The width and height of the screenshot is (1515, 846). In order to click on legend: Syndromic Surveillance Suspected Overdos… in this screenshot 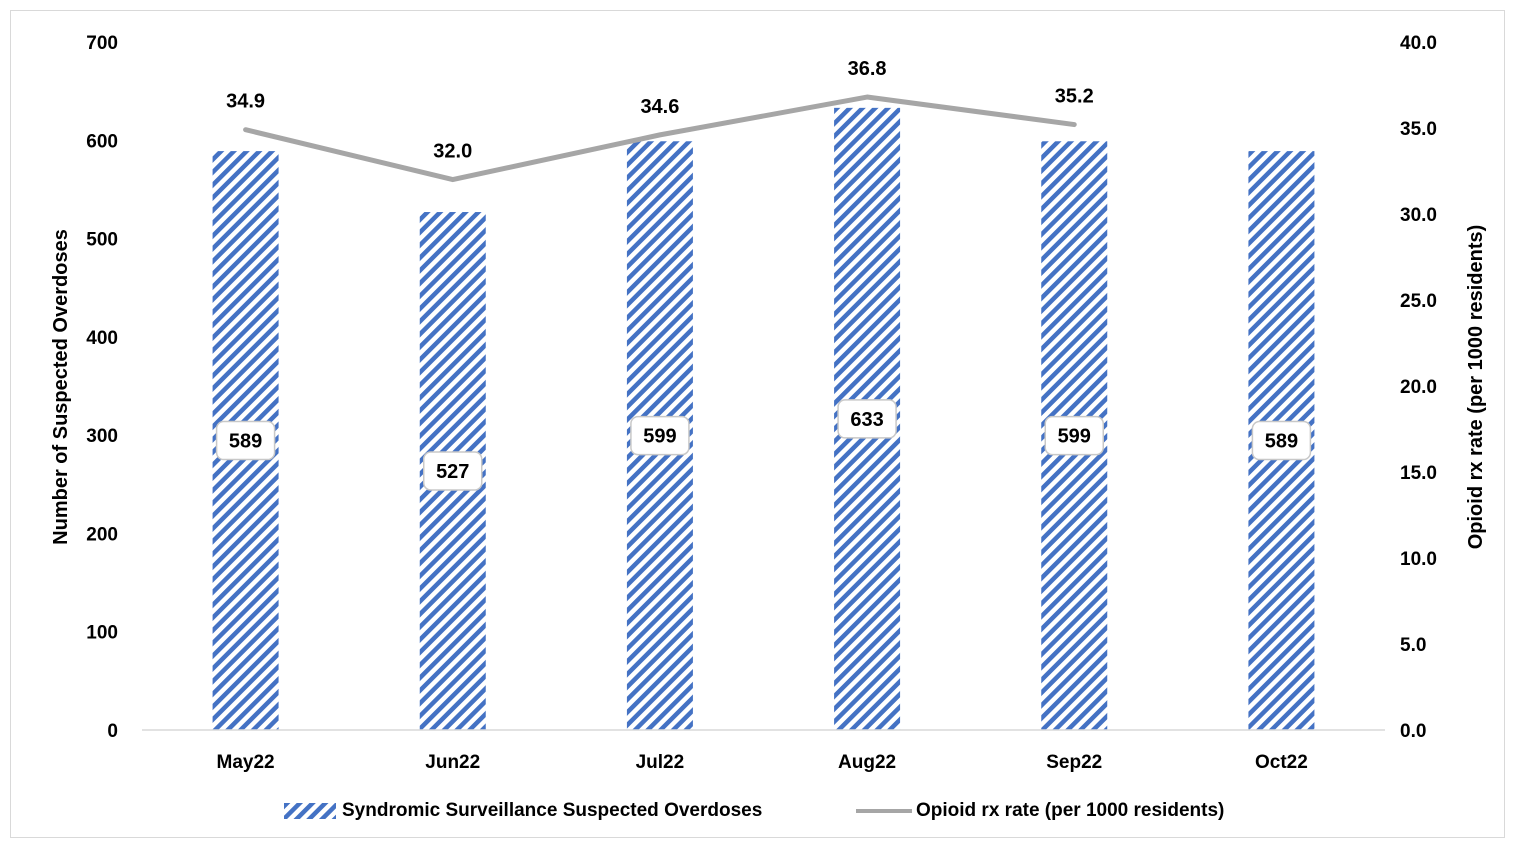, I will do `click(757, 815)`.